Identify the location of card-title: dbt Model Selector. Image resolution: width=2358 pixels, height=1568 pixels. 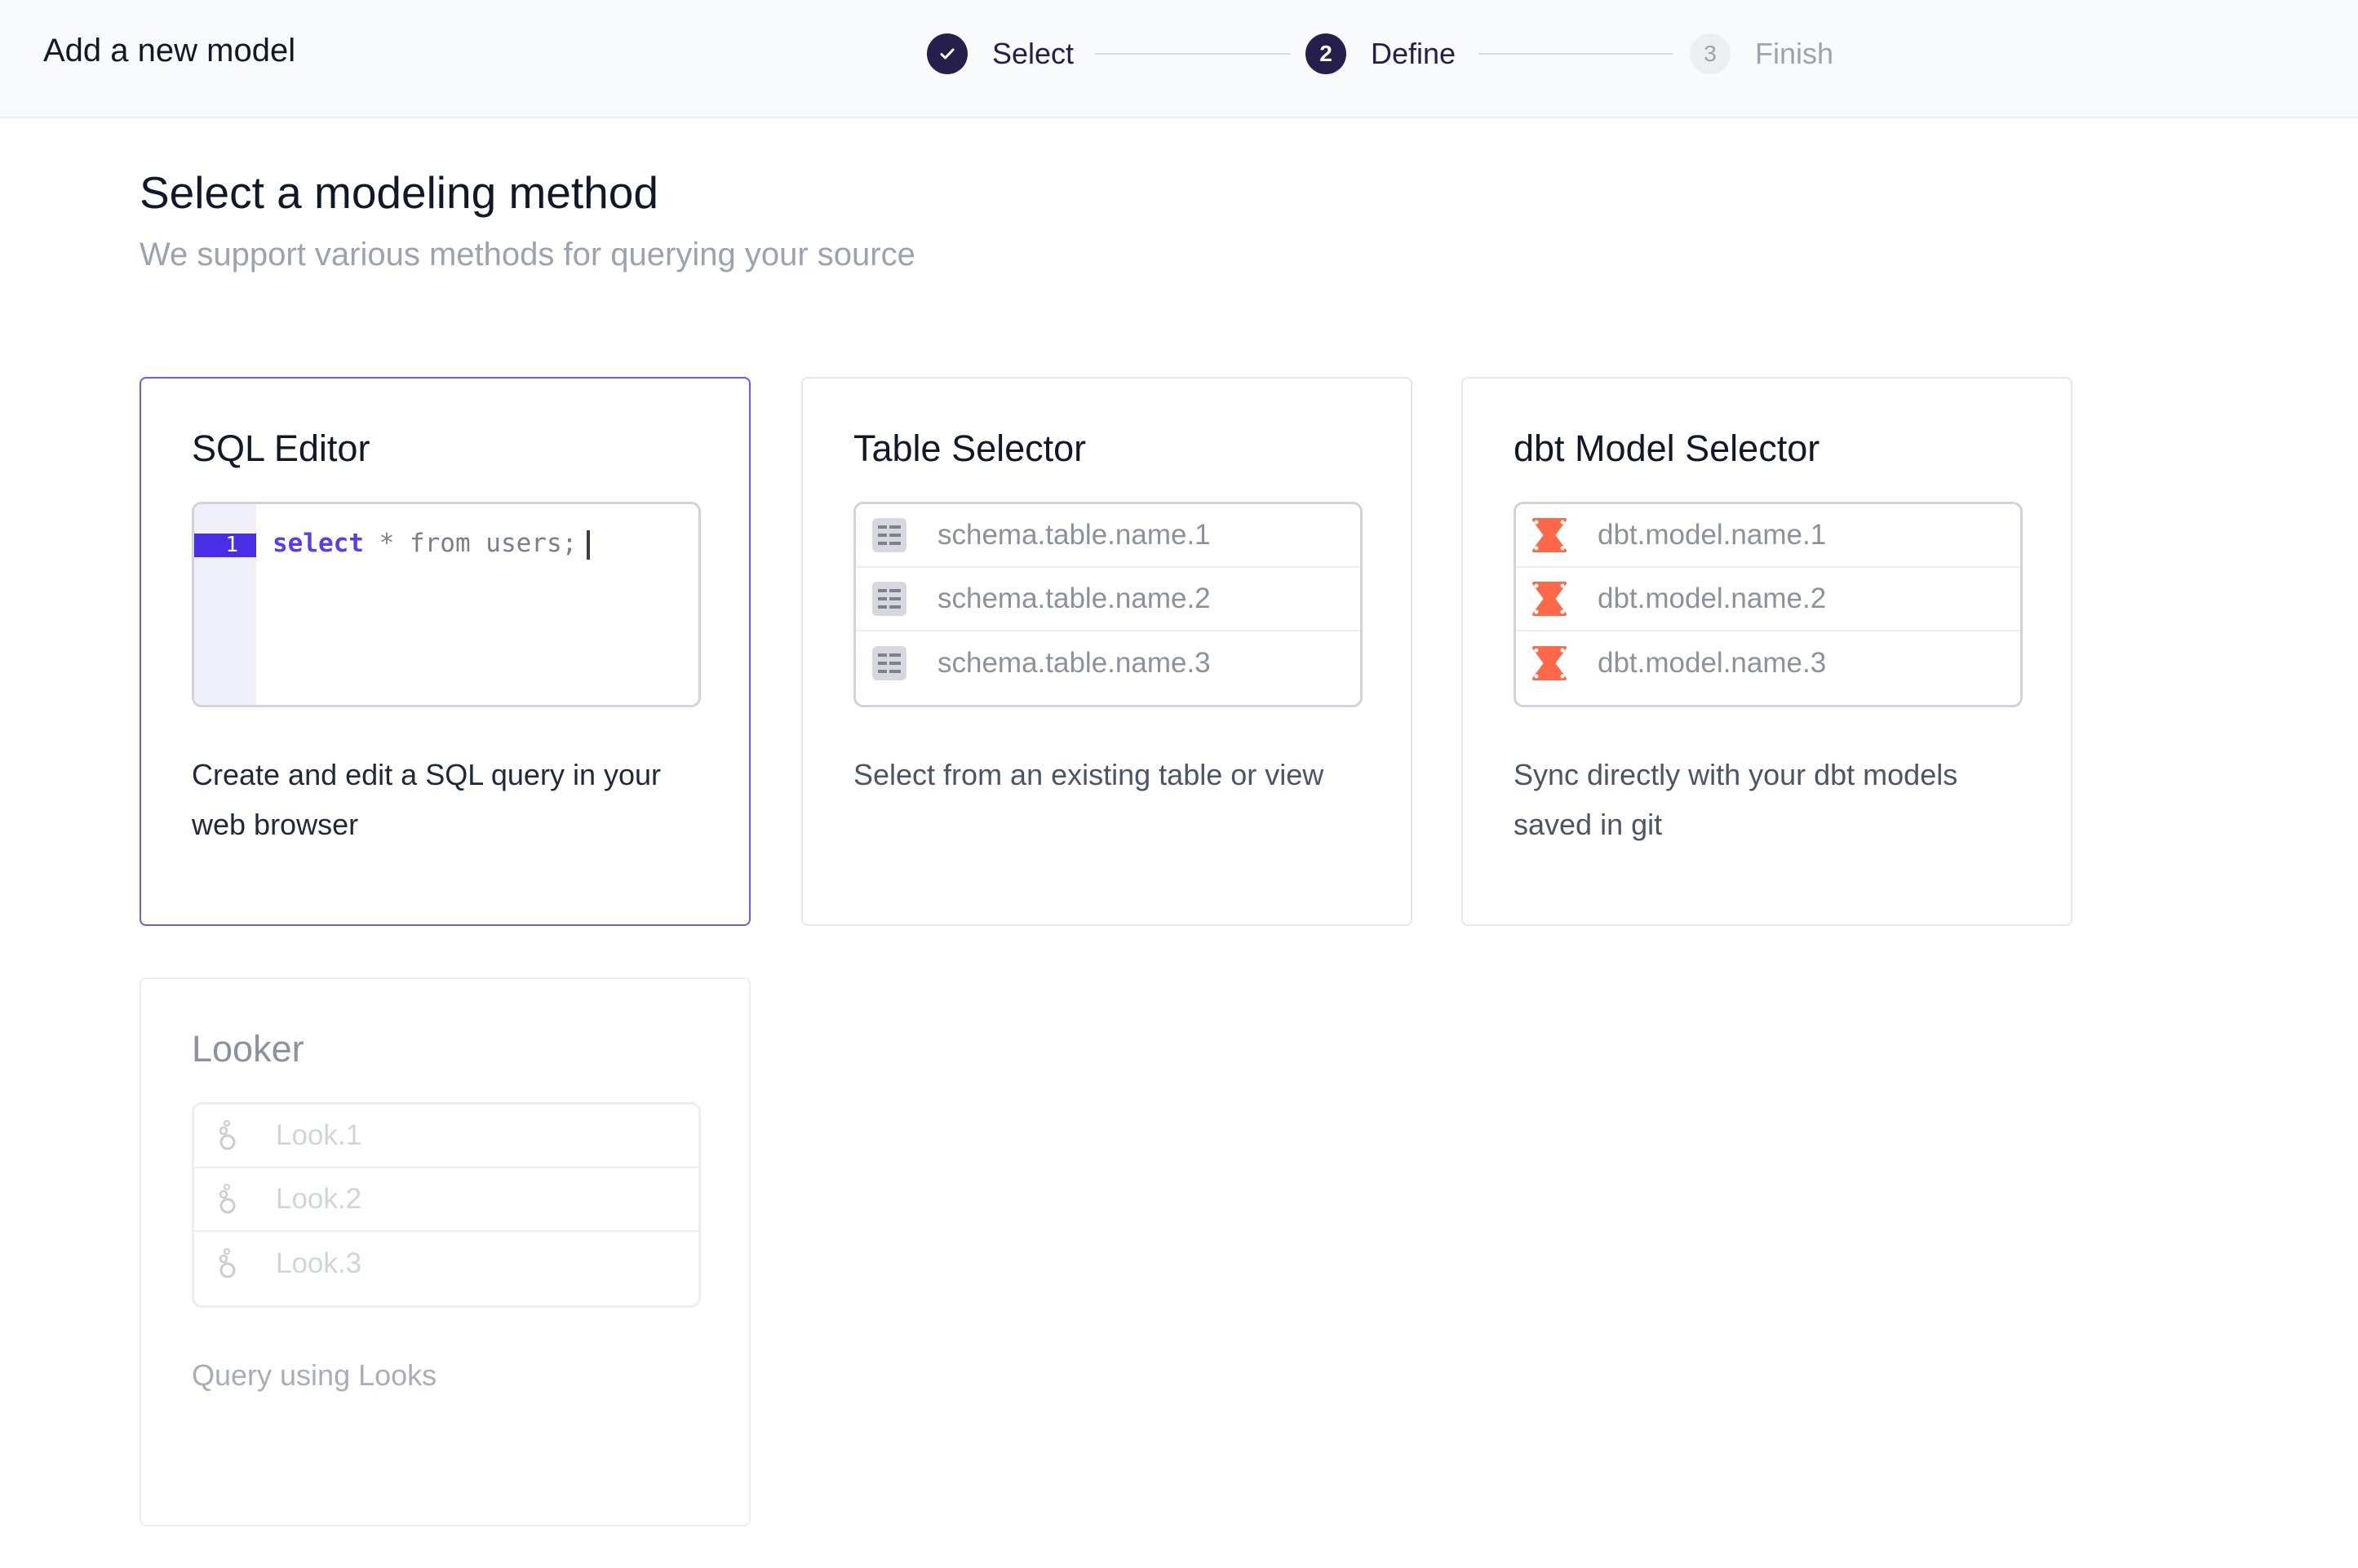
(1667, 448).